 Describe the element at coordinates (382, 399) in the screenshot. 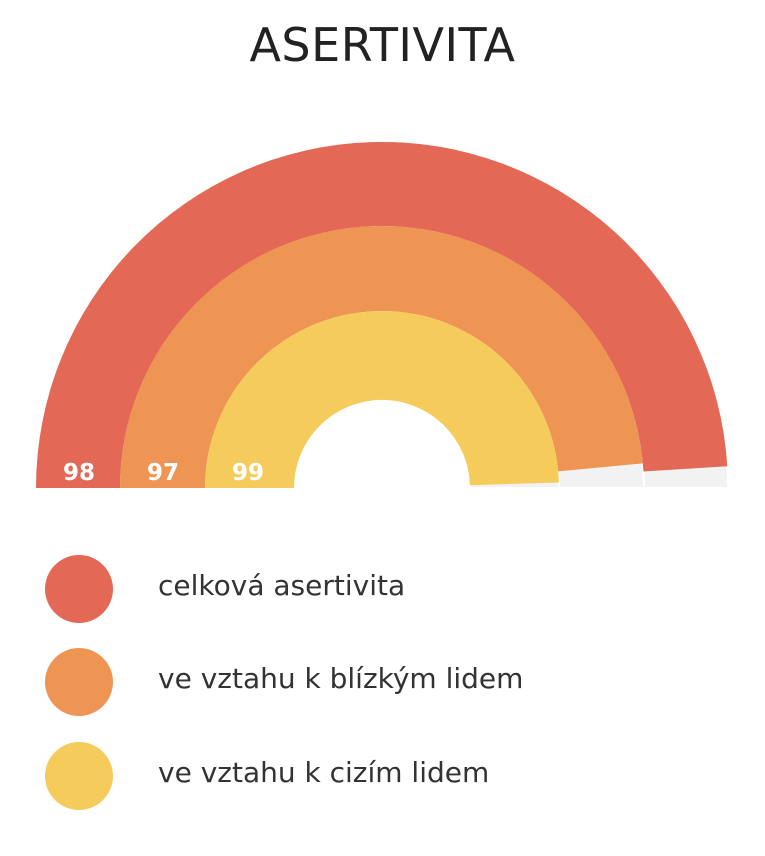

I see `bar-strangers` at that location.